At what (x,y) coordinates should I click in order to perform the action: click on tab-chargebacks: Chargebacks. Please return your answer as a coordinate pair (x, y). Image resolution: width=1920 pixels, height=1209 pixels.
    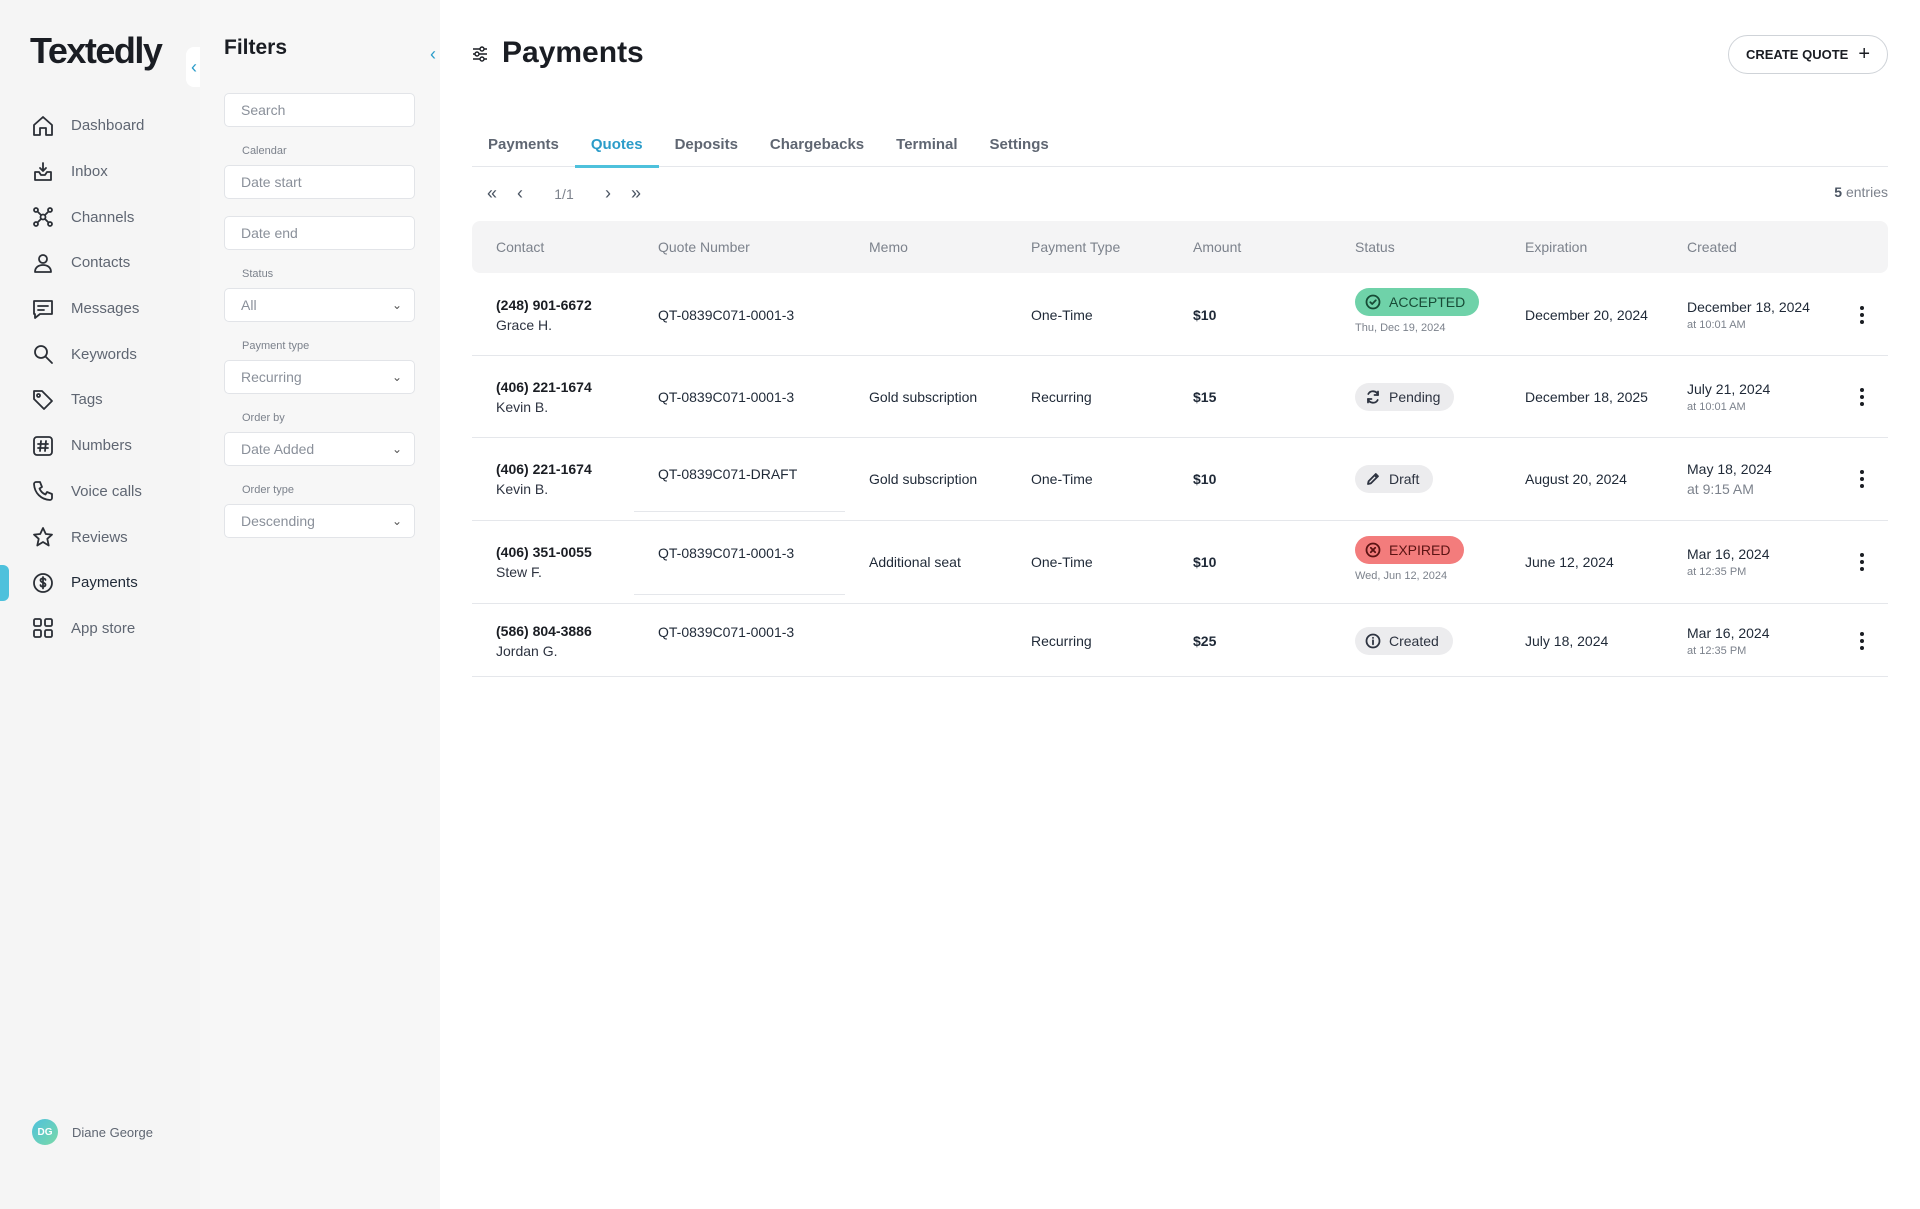
    Looking at the image, I should click on (817, 144).